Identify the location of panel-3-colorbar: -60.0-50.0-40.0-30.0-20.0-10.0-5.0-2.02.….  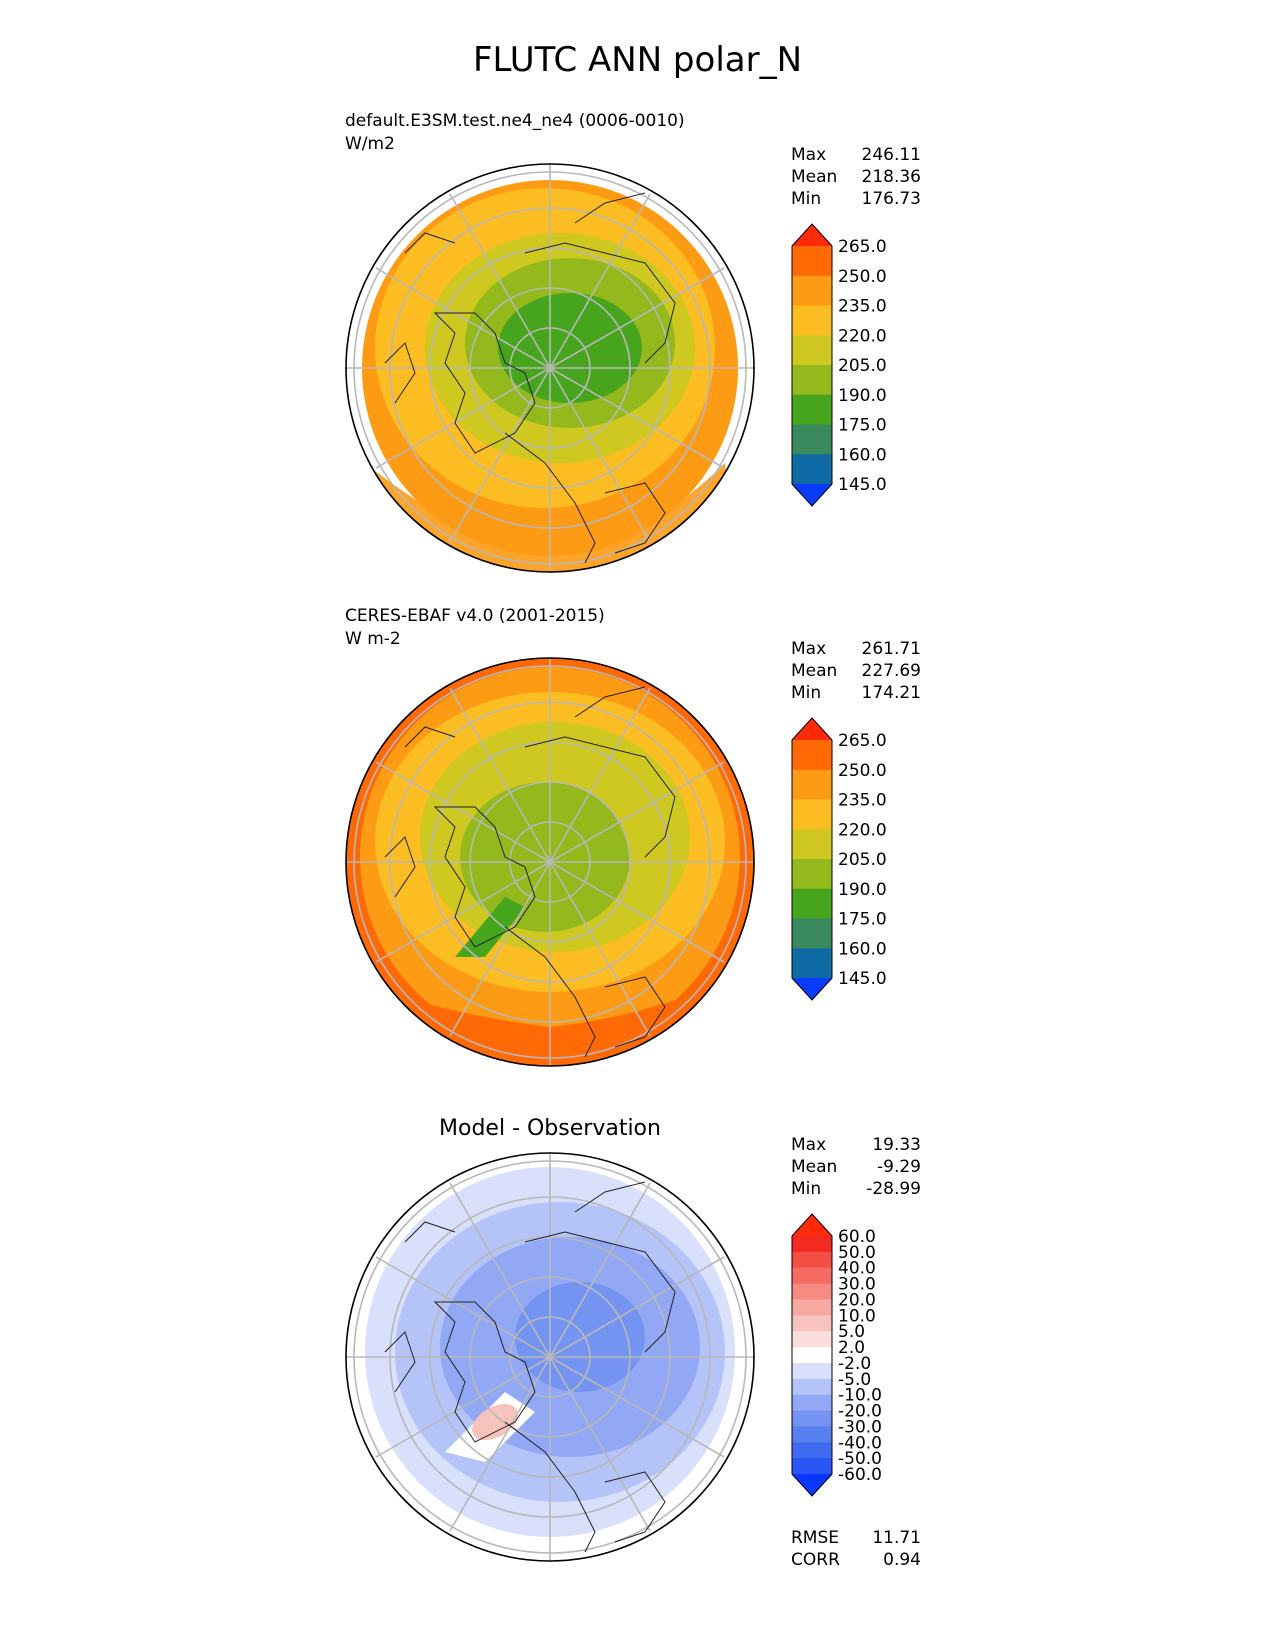
(836, 1355).